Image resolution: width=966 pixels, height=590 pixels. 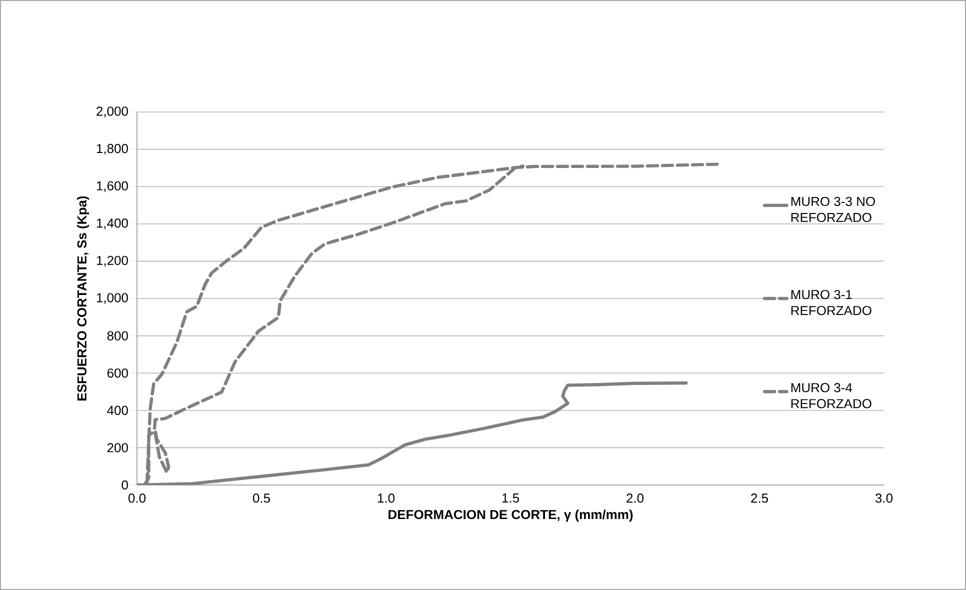 I want to click on x-tick-label: 0.5, so click(x=261, y=498).